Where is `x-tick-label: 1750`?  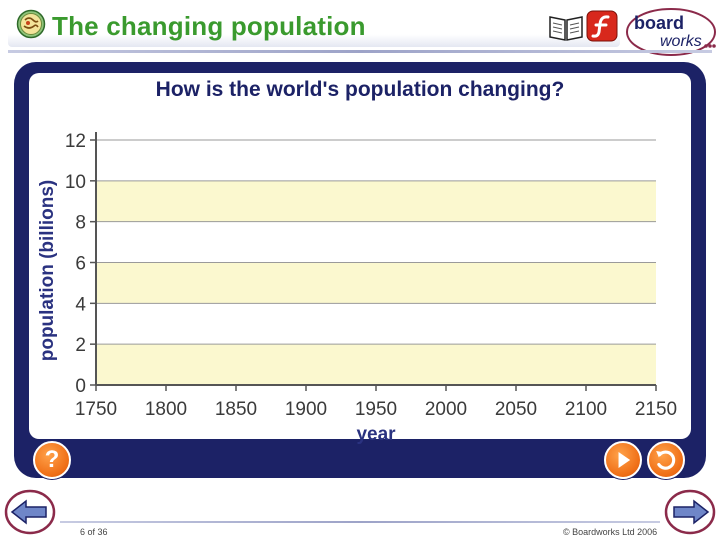 x-tick-label: 1750 is located at coordinates (96, 409).